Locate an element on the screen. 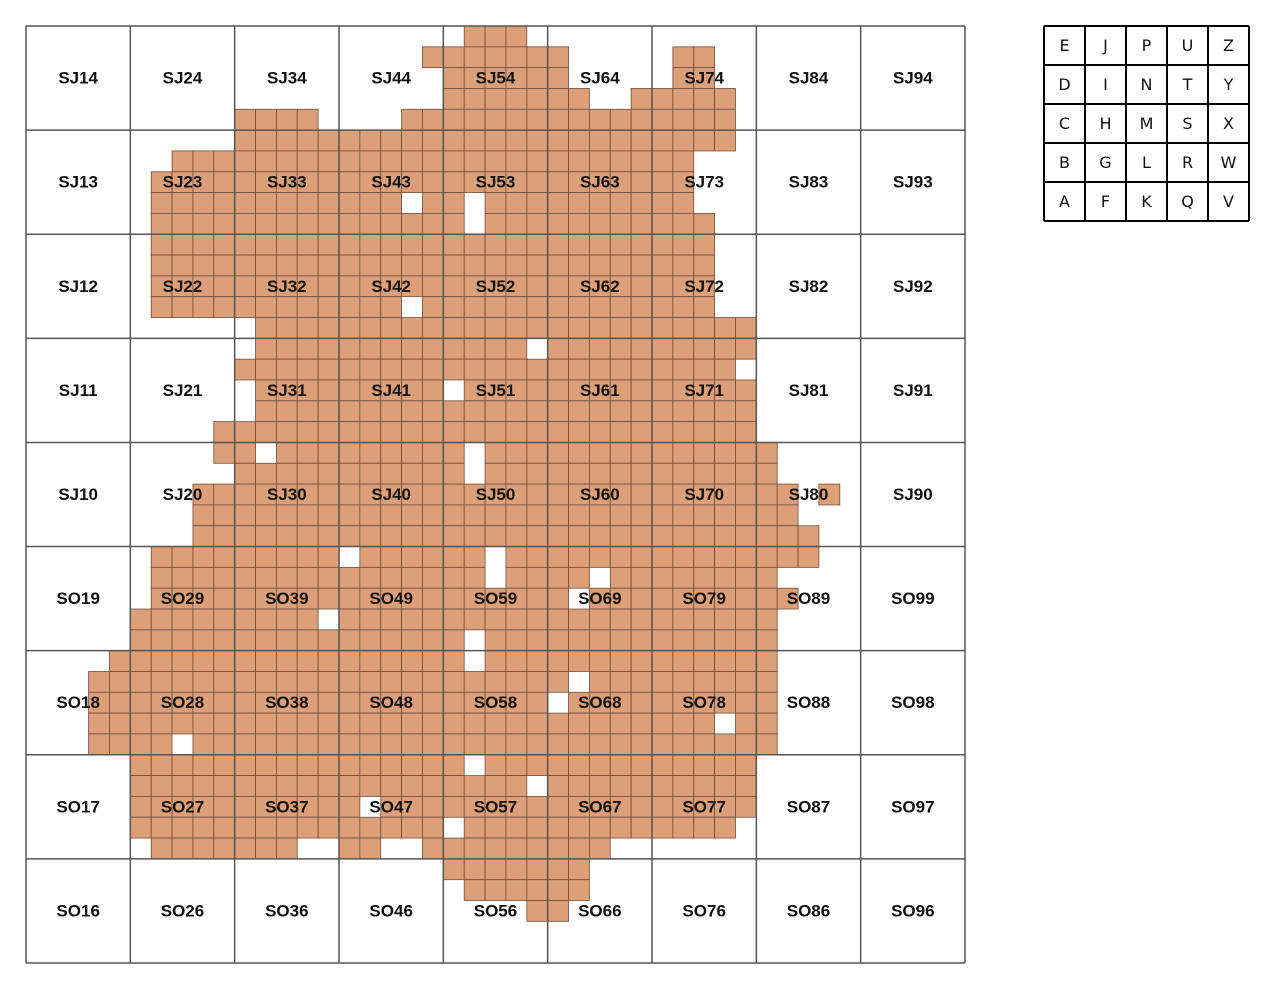  hectad-label: SO87 is located at coordinates (808, 806).